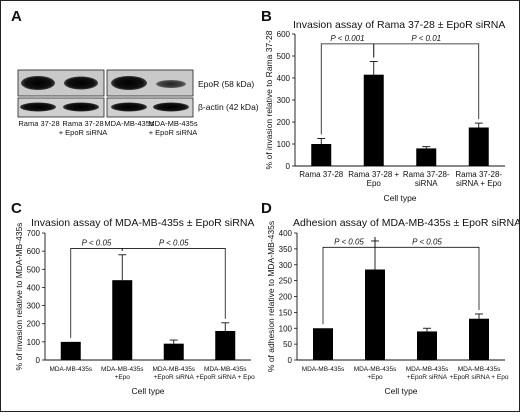 Image resolution: width=520 pixels, height=416 pixels. Describe the element at coordinates (286, 249) in the screenshot. I see `y-tick-label: 350` at that location.